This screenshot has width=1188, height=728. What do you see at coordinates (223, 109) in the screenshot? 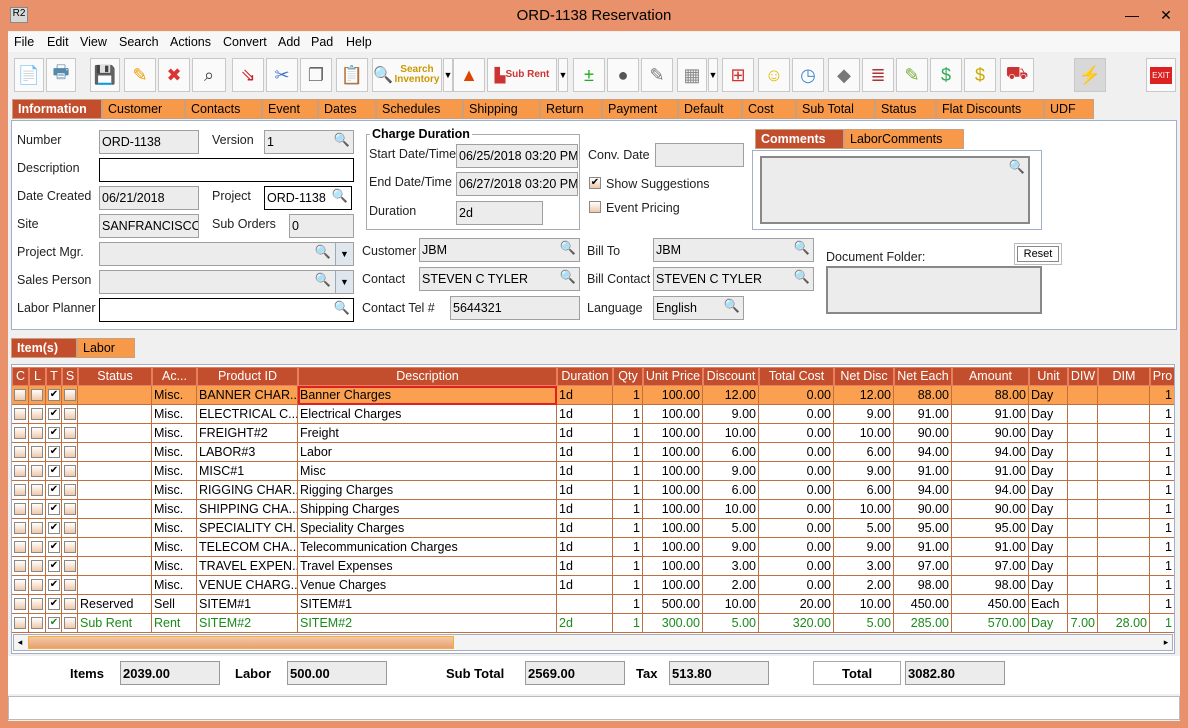
I see `tab-contacts: Contacts` at bounding box center [223, 109].